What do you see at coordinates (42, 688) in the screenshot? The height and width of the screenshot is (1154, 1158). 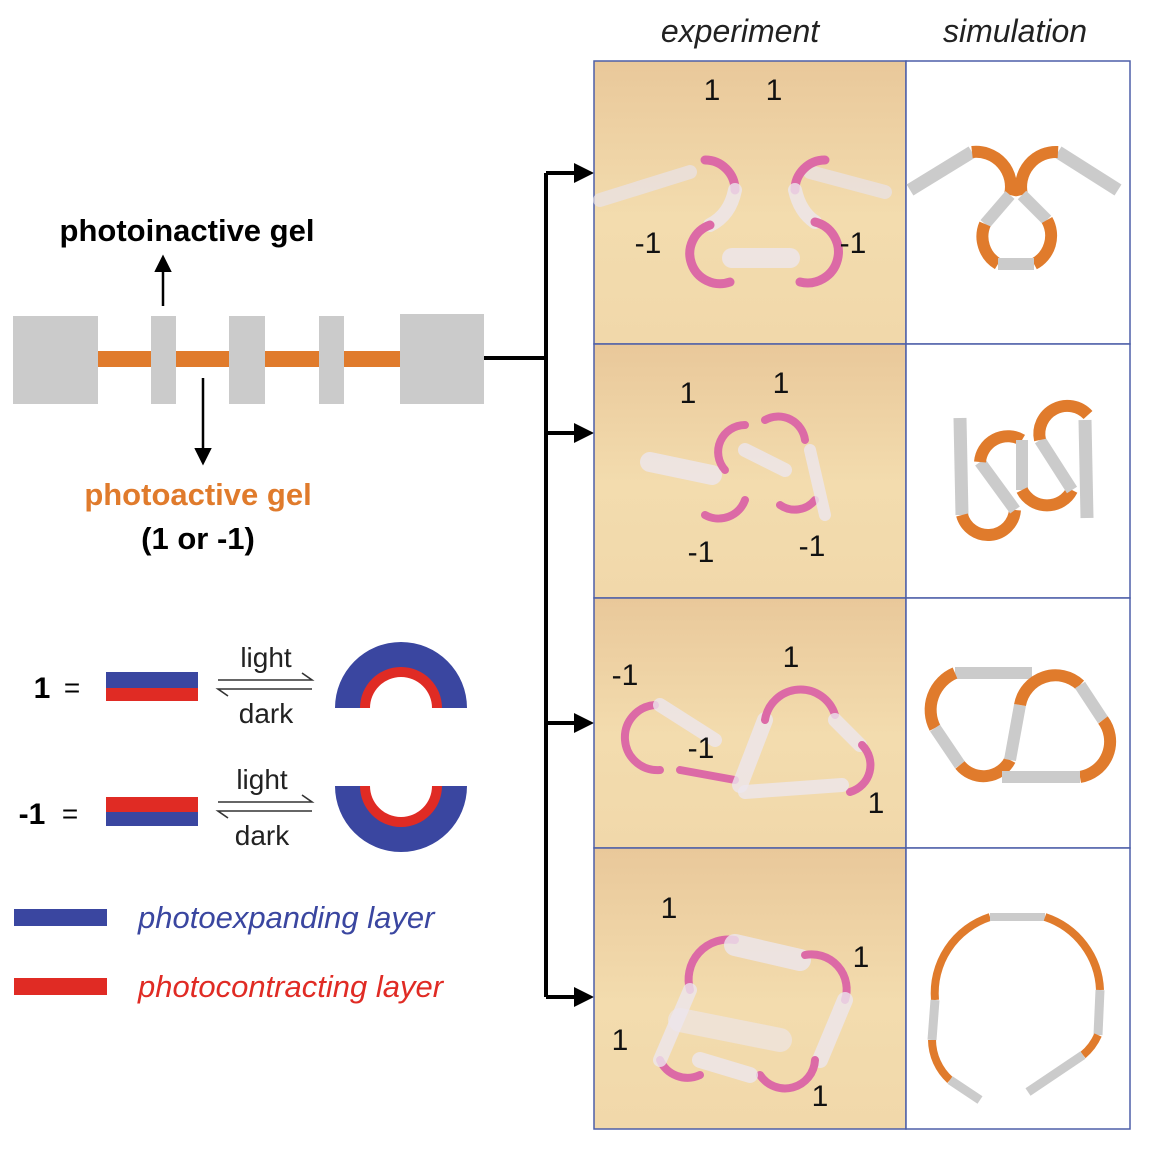 I see `plus-one-value: 1` at bounding box center [42, 688].